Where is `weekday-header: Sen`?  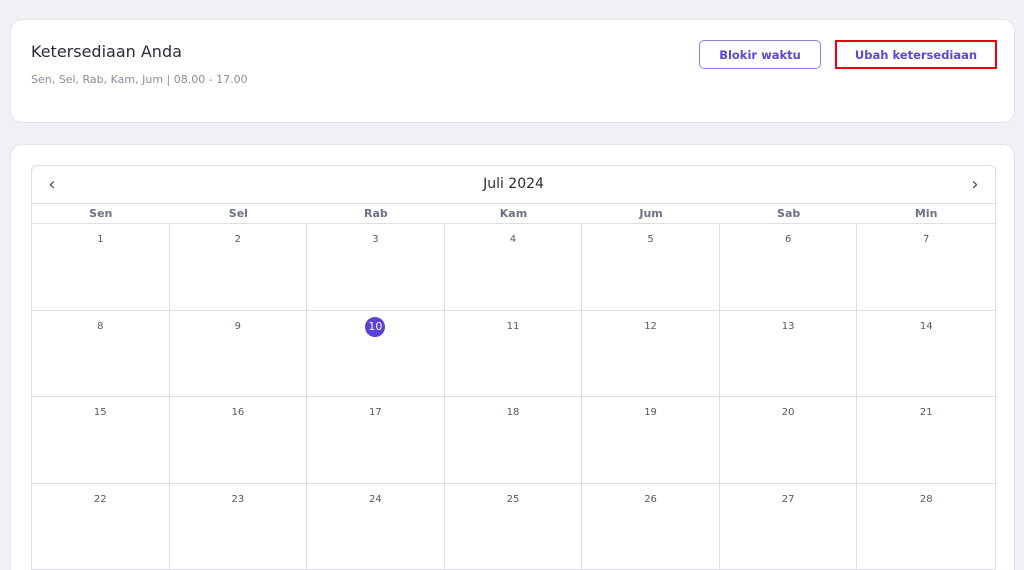 weekday-header: Sen is located at coordinates (101, 213).